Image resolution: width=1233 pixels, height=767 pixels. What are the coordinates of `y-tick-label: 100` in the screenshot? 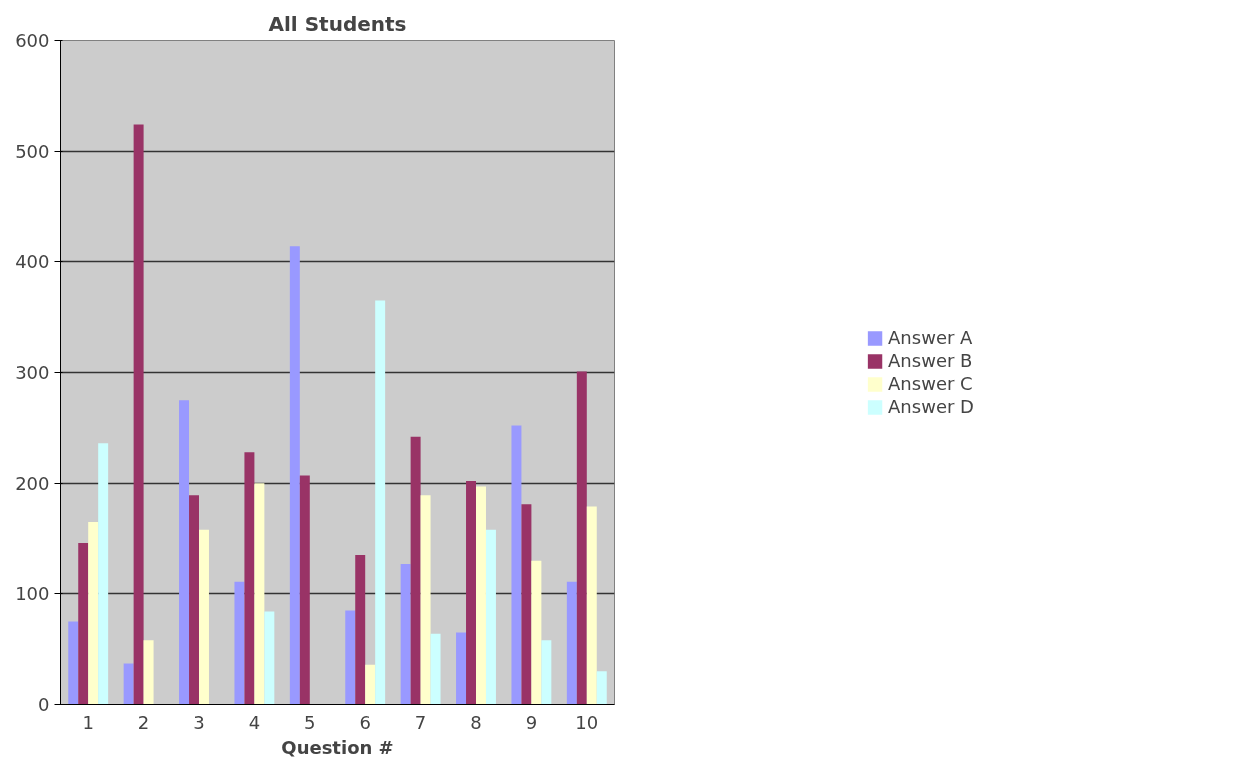 It's located at (32, 594).